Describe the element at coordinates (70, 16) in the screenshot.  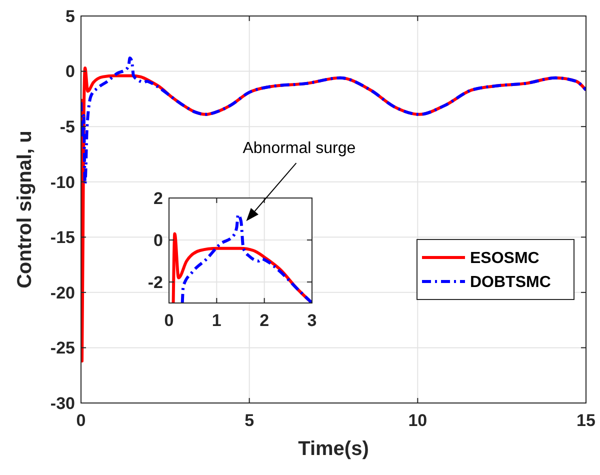
I see `y-tick-label: 5` at that location.